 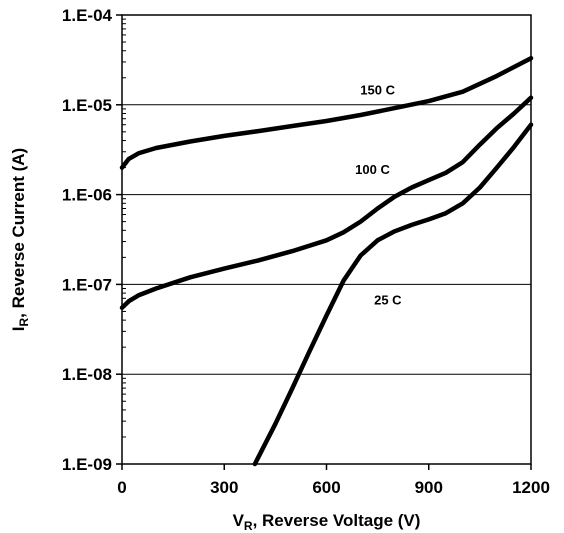 What do you see at coordinates (121, 487) in the screenshot?
I see `x-tick-label: 0` at bounding box center [121, 487].